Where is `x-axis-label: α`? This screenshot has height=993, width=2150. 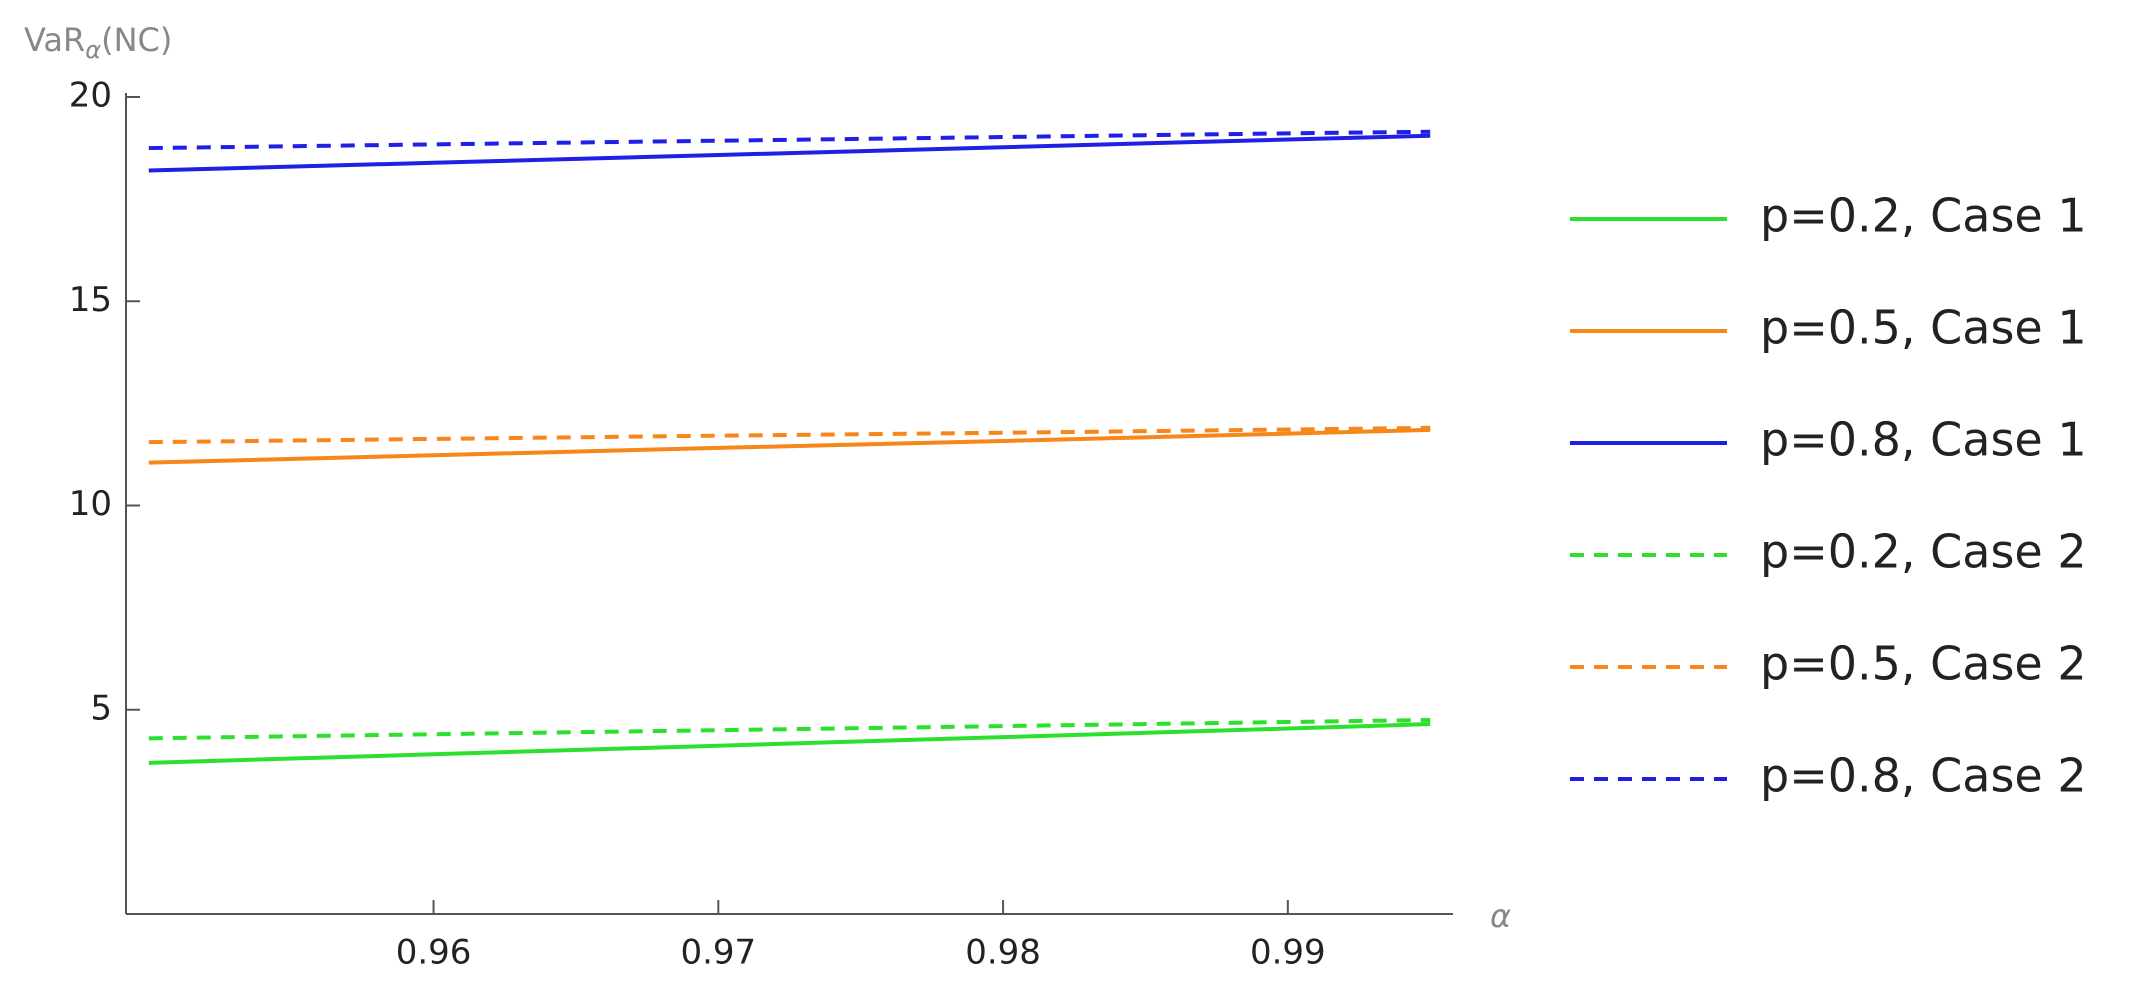
x-axis-label: α is located at coordinates (1500, 916).